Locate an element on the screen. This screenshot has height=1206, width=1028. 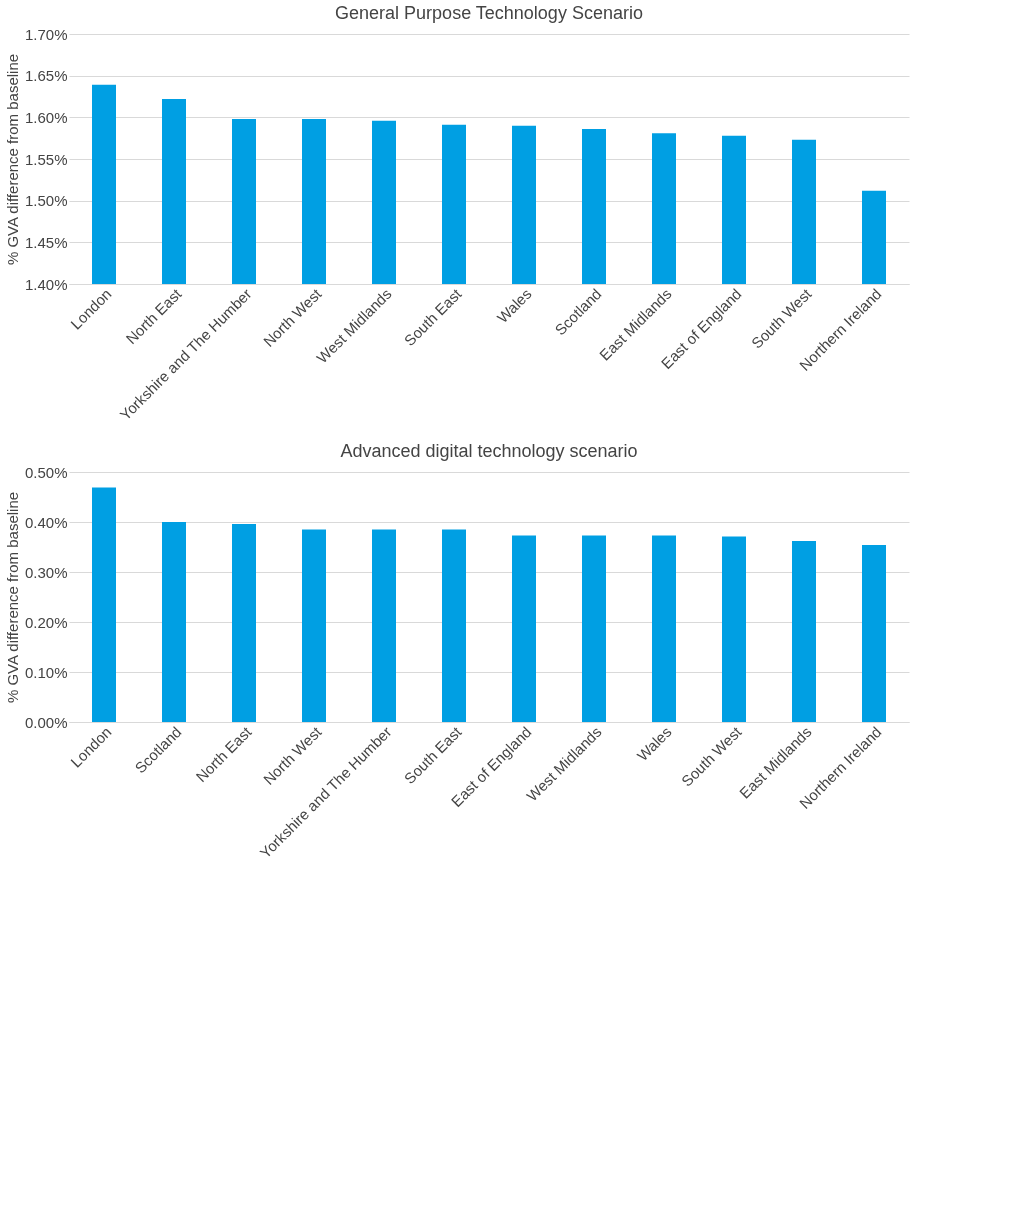
y-tick-label: 1.70% is located at coordinates (46, 34).